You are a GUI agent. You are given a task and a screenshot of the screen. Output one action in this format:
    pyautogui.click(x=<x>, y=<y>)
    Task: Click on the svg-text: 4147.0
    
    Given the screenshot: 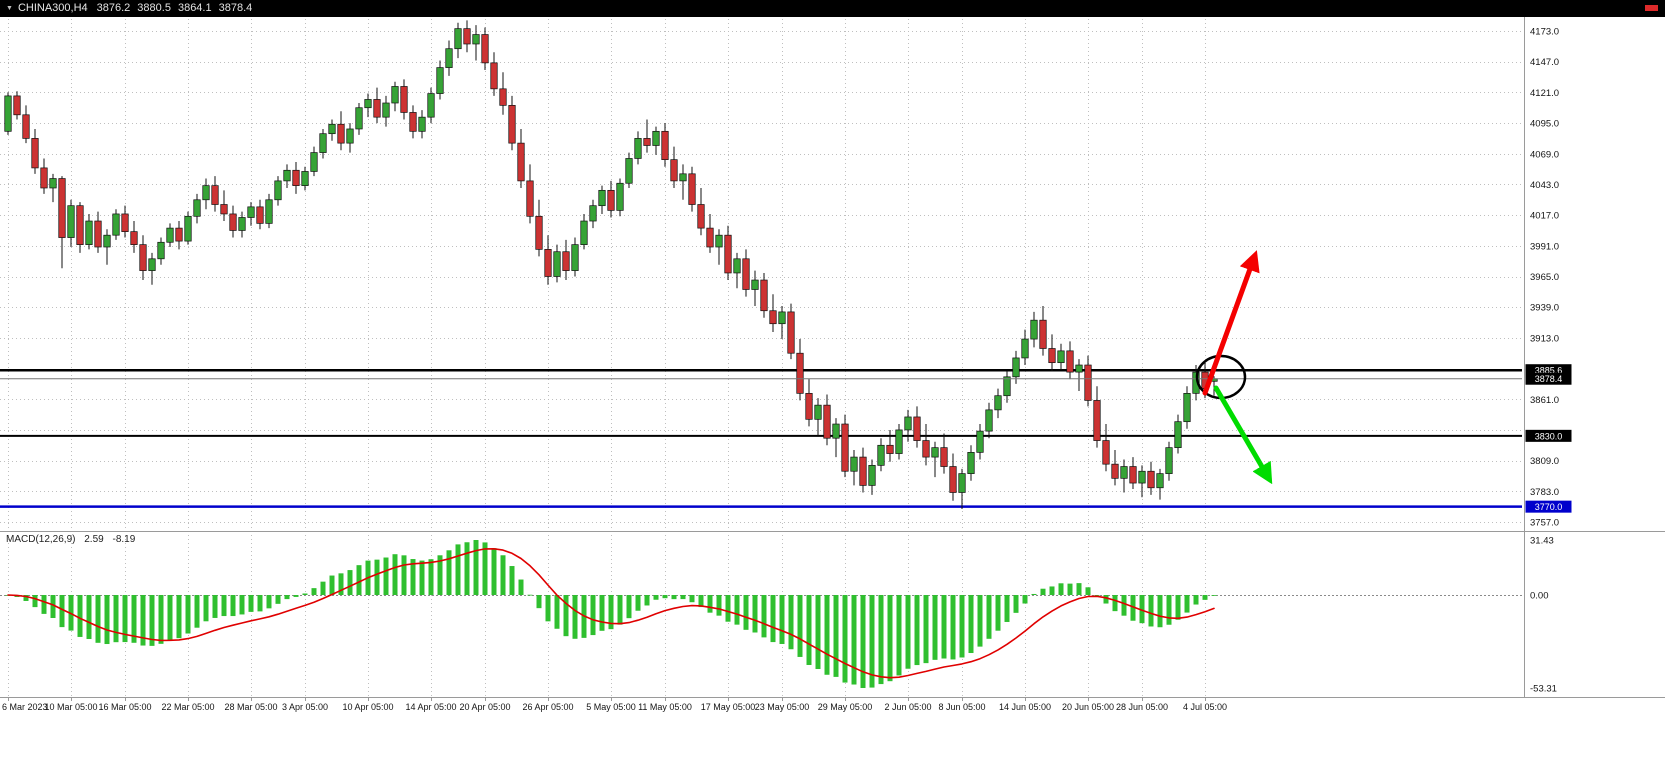 What is the action you would take?
    pyautogui.click(x=1544, y=62)
    